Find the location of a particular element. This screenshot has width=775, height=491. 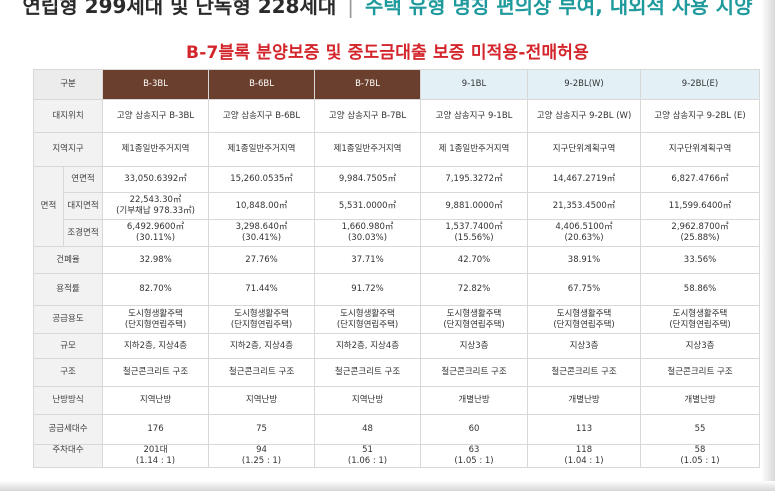

table-cell: 고양 삼송지구 9-1BL is located at coordinates (474, 116).